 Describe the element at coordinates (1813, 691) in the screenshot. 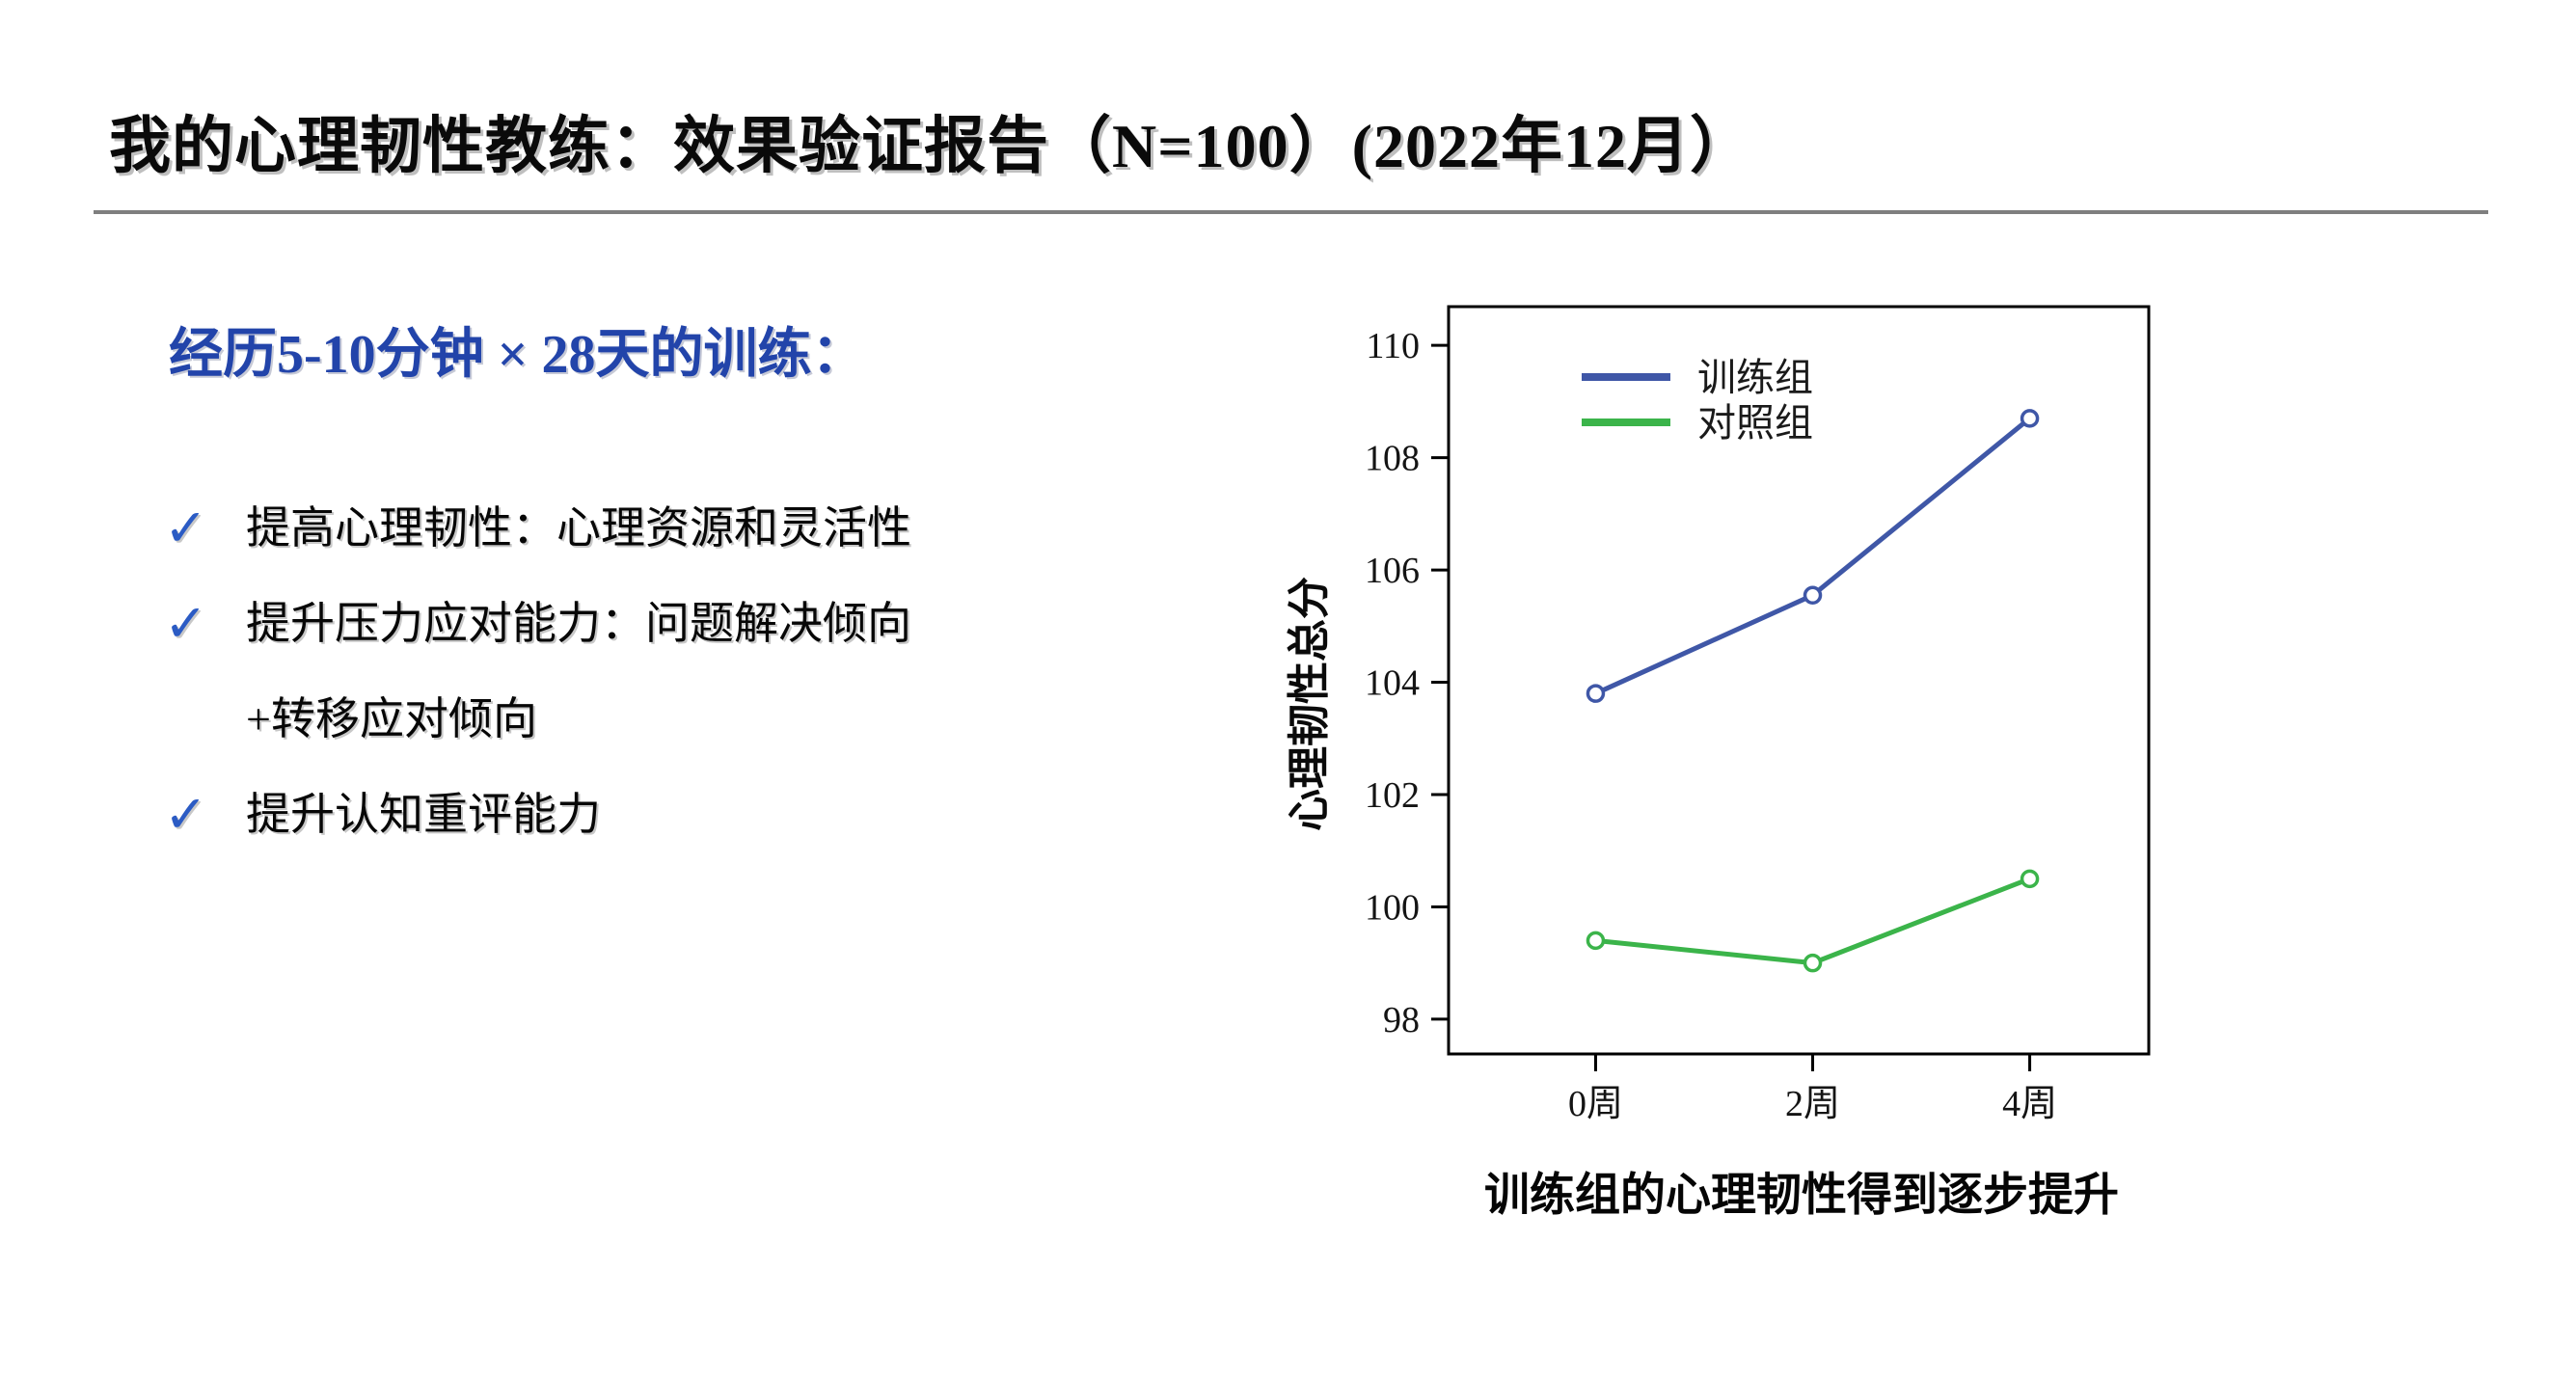

I see `series-layer` at that location.